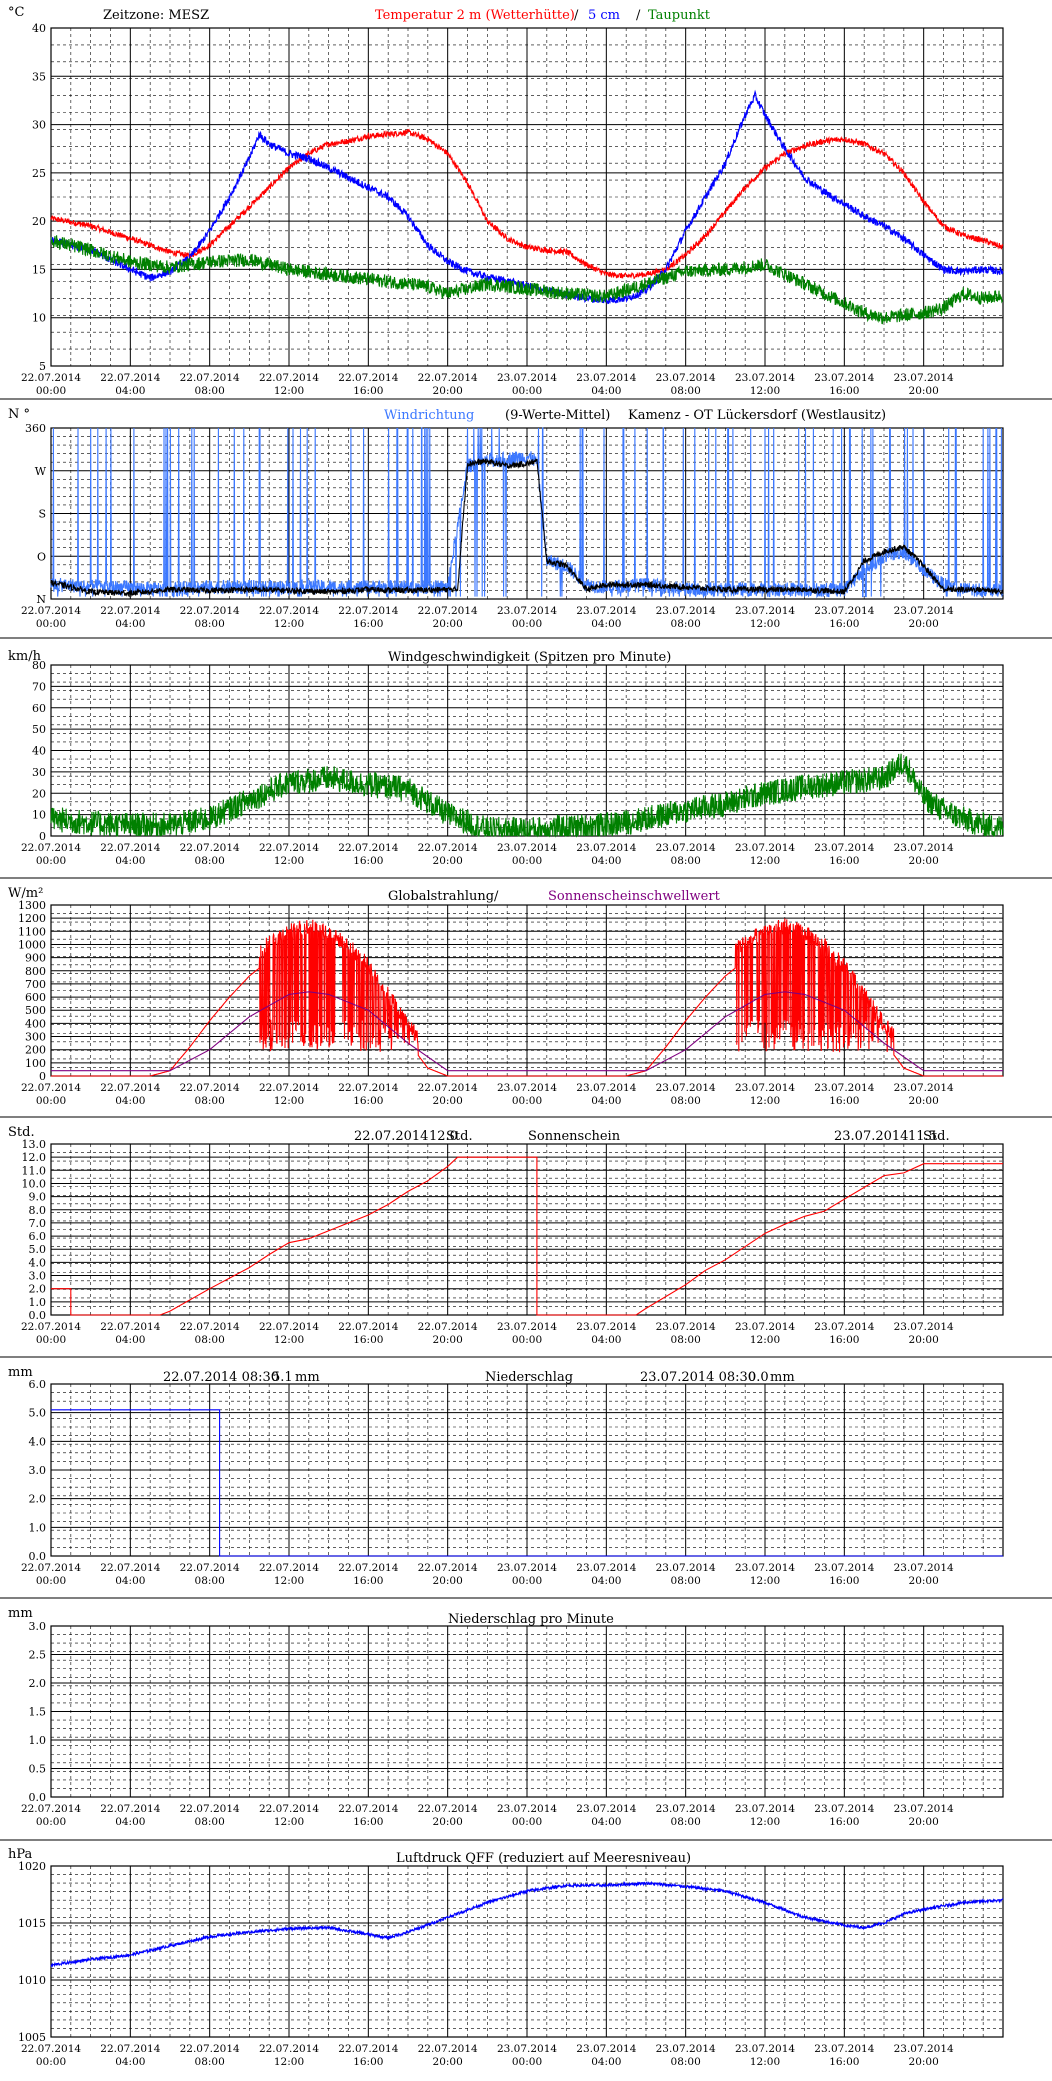 This screenshot has width=1052, height=2081. Describe the element at coordinates (698, 1377) in the screenshot. I see `chart-title-part: 23.07.2014 08:30` at that location.